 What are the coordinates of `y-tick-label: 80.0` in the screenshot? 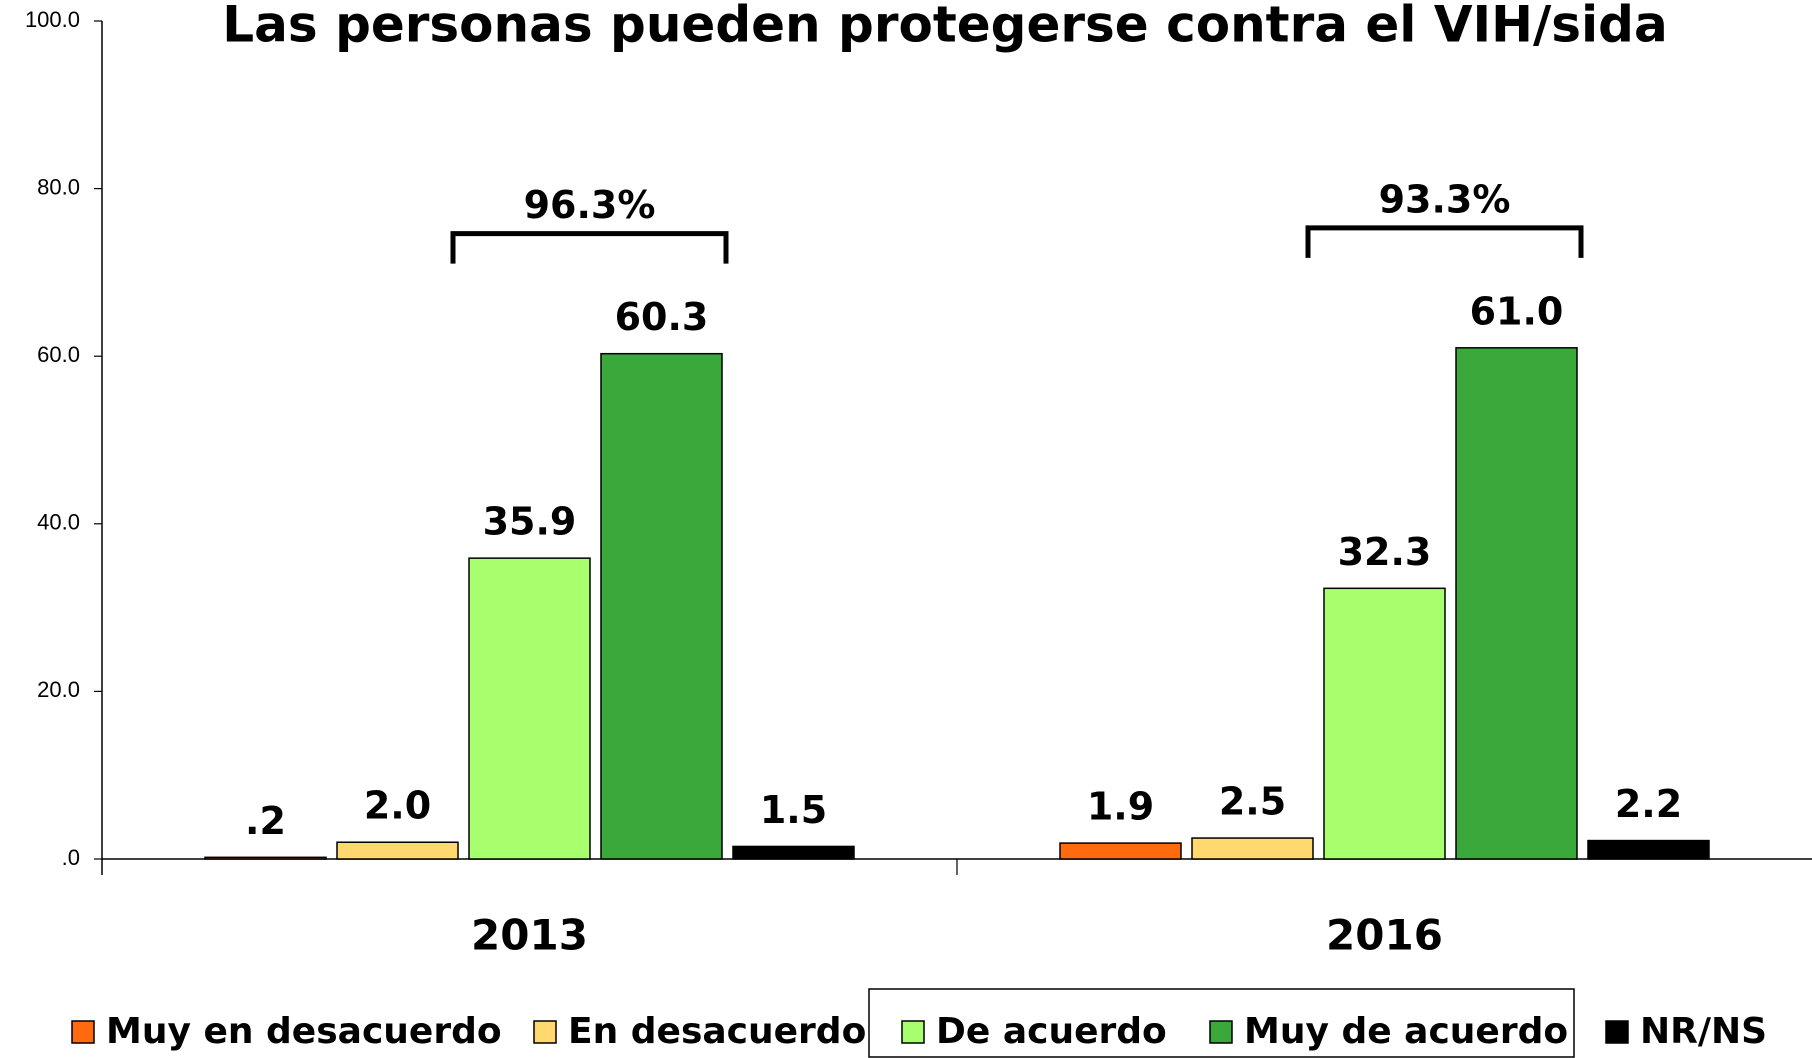 It's located at (58, 186).